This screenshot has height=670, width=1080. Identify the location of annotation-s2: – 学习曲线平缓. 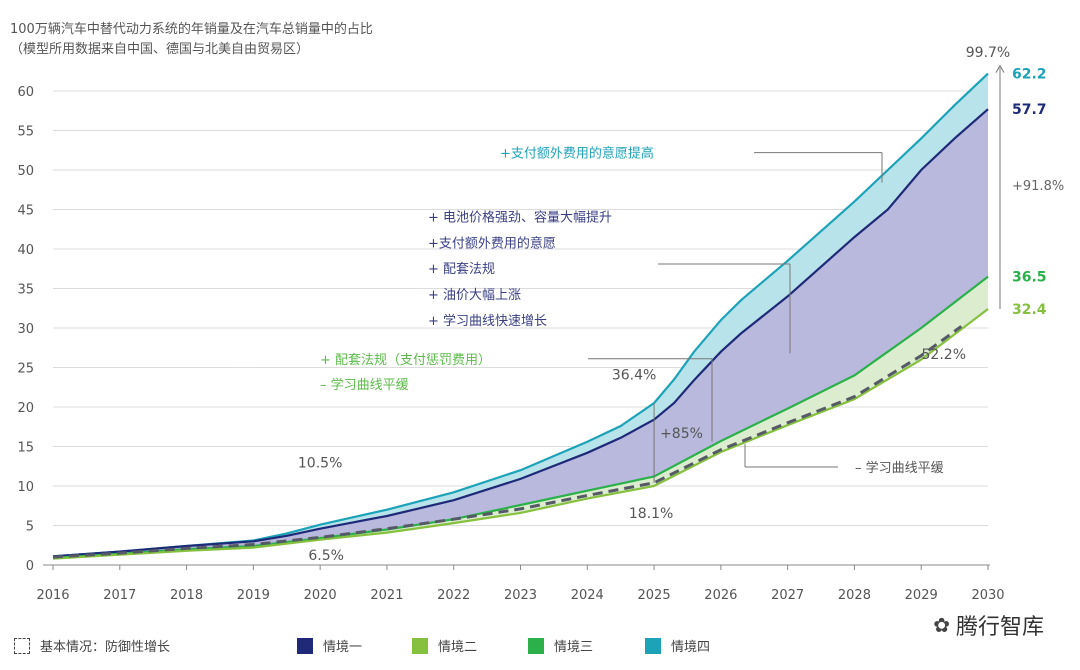
(899, 468).